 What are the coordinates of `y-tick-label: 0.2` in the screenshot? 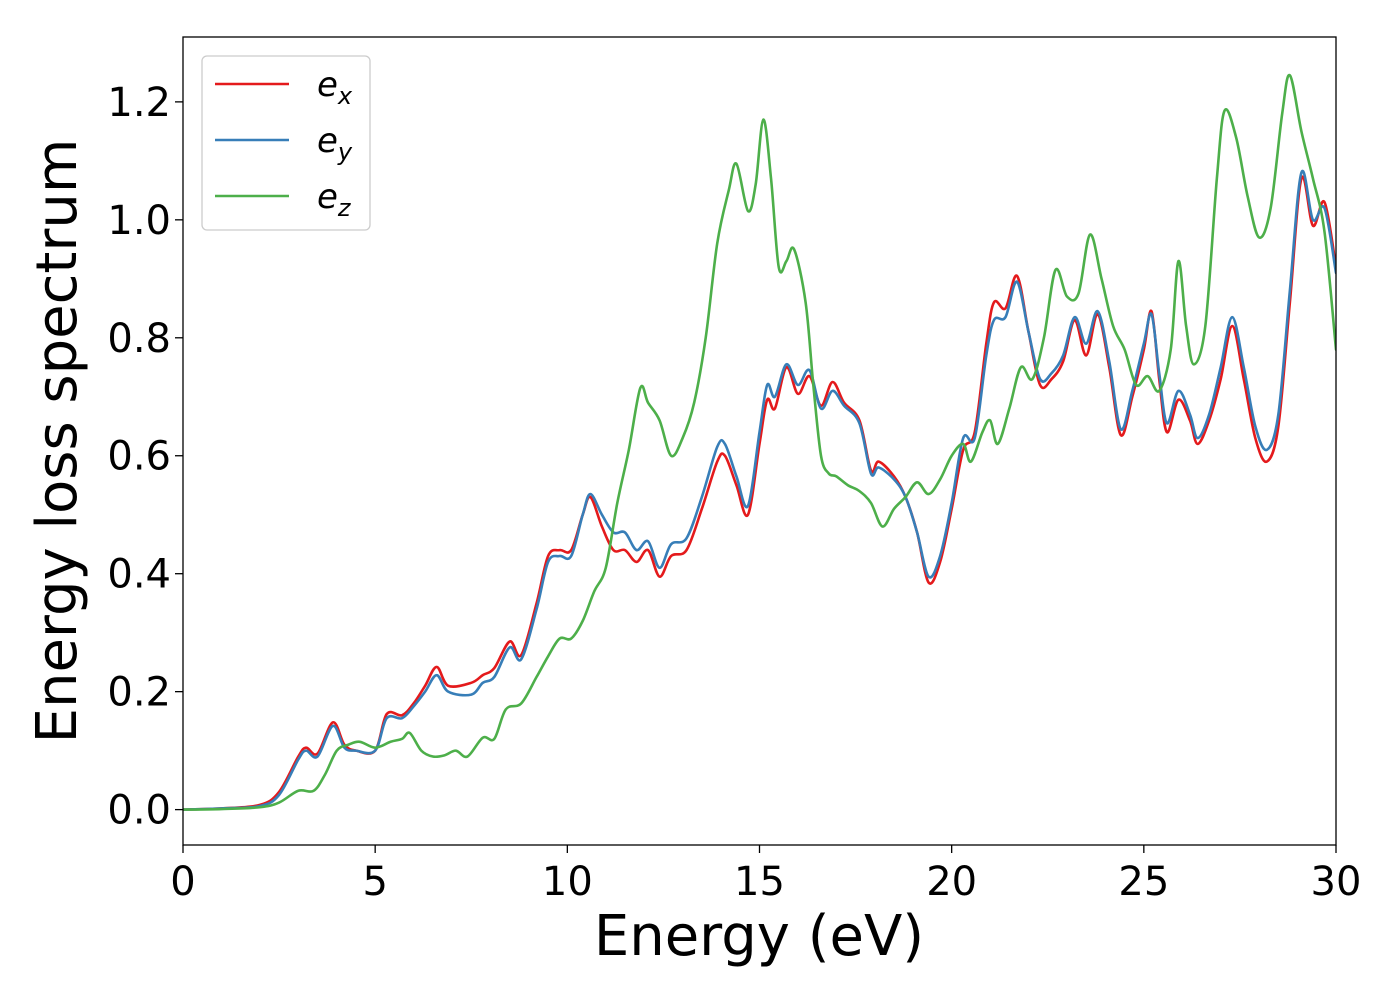 It's located at (139, 693).